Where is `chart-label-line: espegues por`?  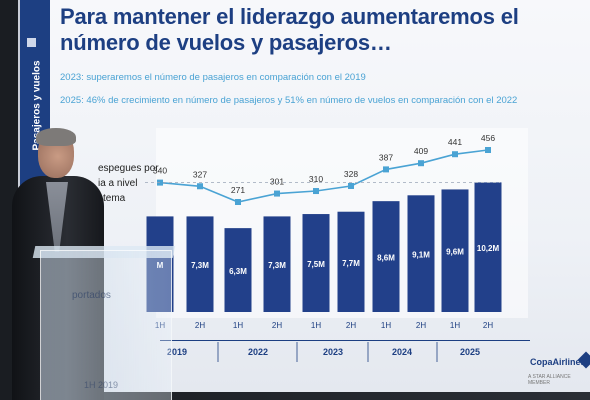
chart-label-line: espegues por is located at coordinates (128, 168).